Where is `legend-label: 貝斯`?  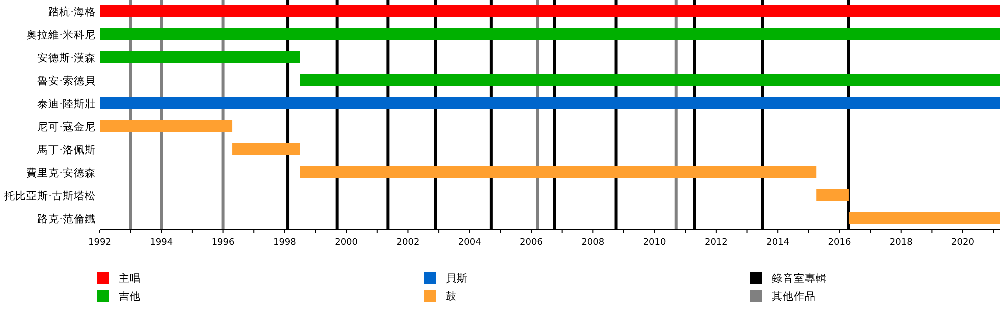 legend-label: 貝斯 is located at coordinates (457, 278).